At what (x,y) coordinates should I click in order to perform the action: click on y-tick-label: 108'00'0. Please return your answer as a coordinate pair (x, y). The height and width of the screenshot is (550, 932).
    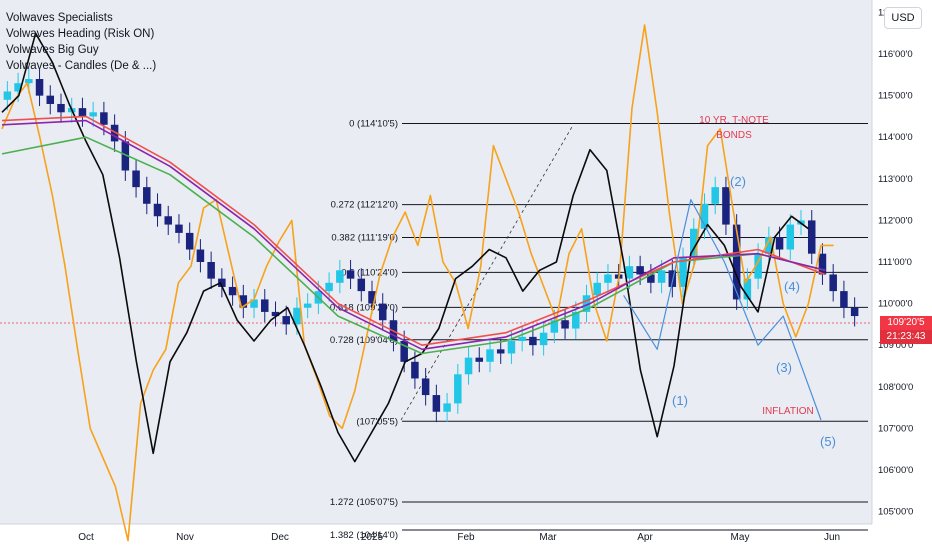
    Looking at the image, I should click on (895, 387).